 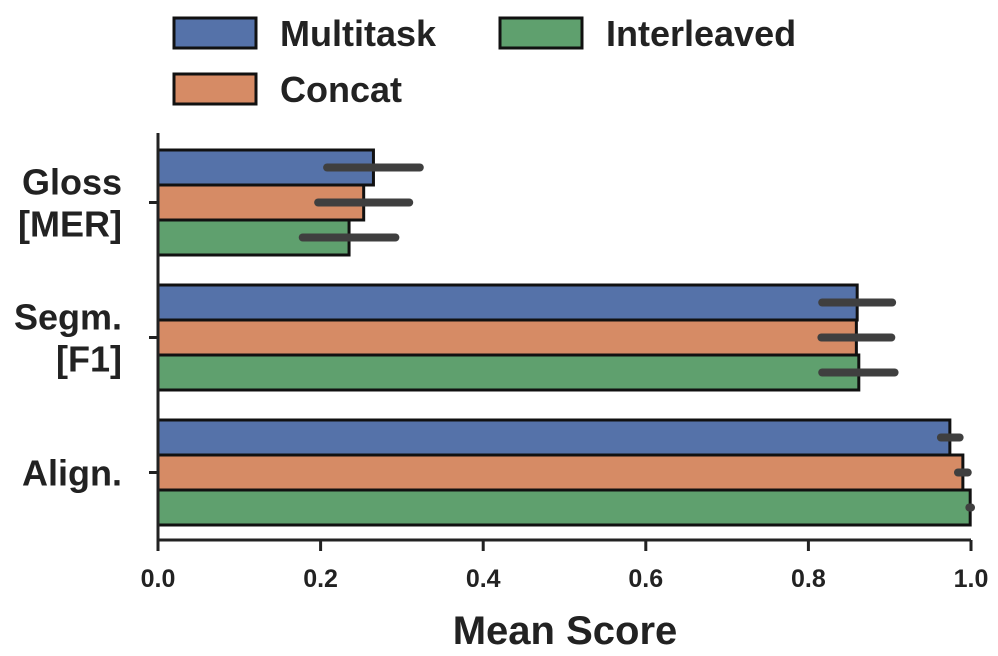 What do you see at coordinates (341, 89) in the screenshot?
I see `legend-label: Concat` at bounding box center [341, 89].